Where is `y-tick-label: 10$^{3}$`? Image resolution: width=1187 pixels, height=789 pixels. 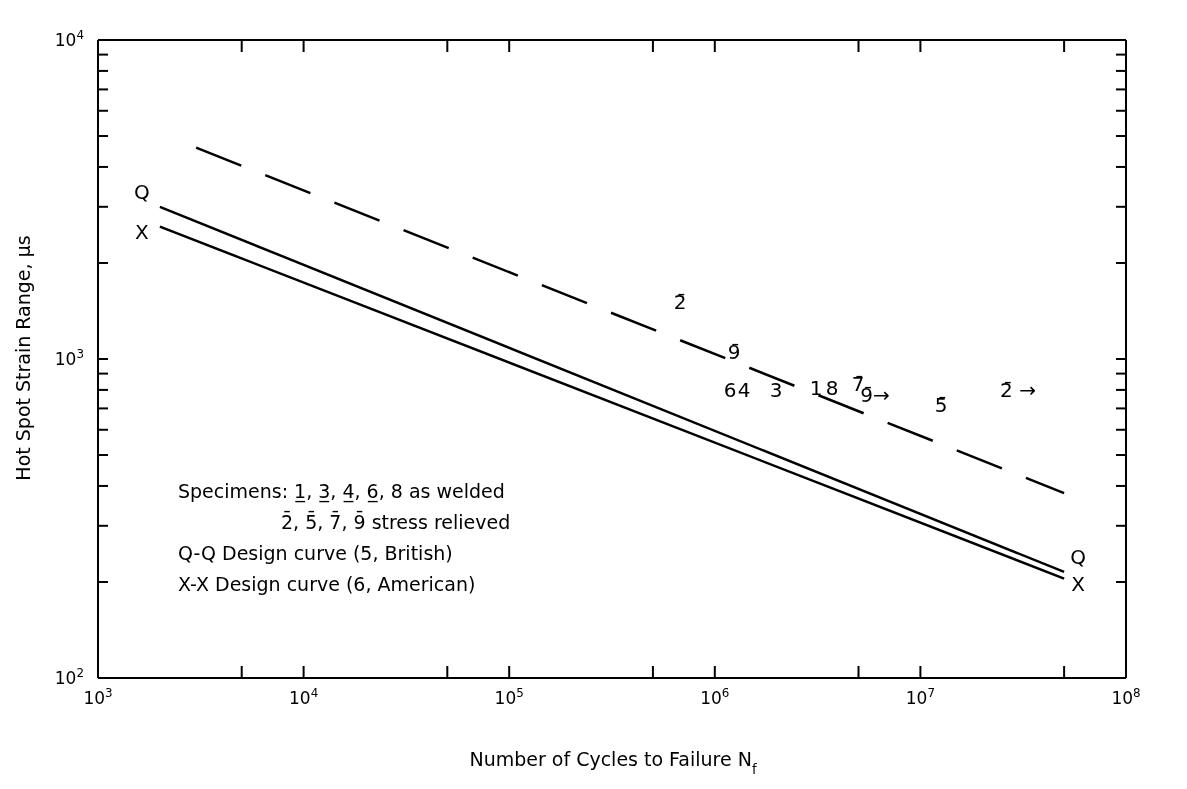
y-tick-label: 10$^{3}$ is located at coordinates (69, 358).